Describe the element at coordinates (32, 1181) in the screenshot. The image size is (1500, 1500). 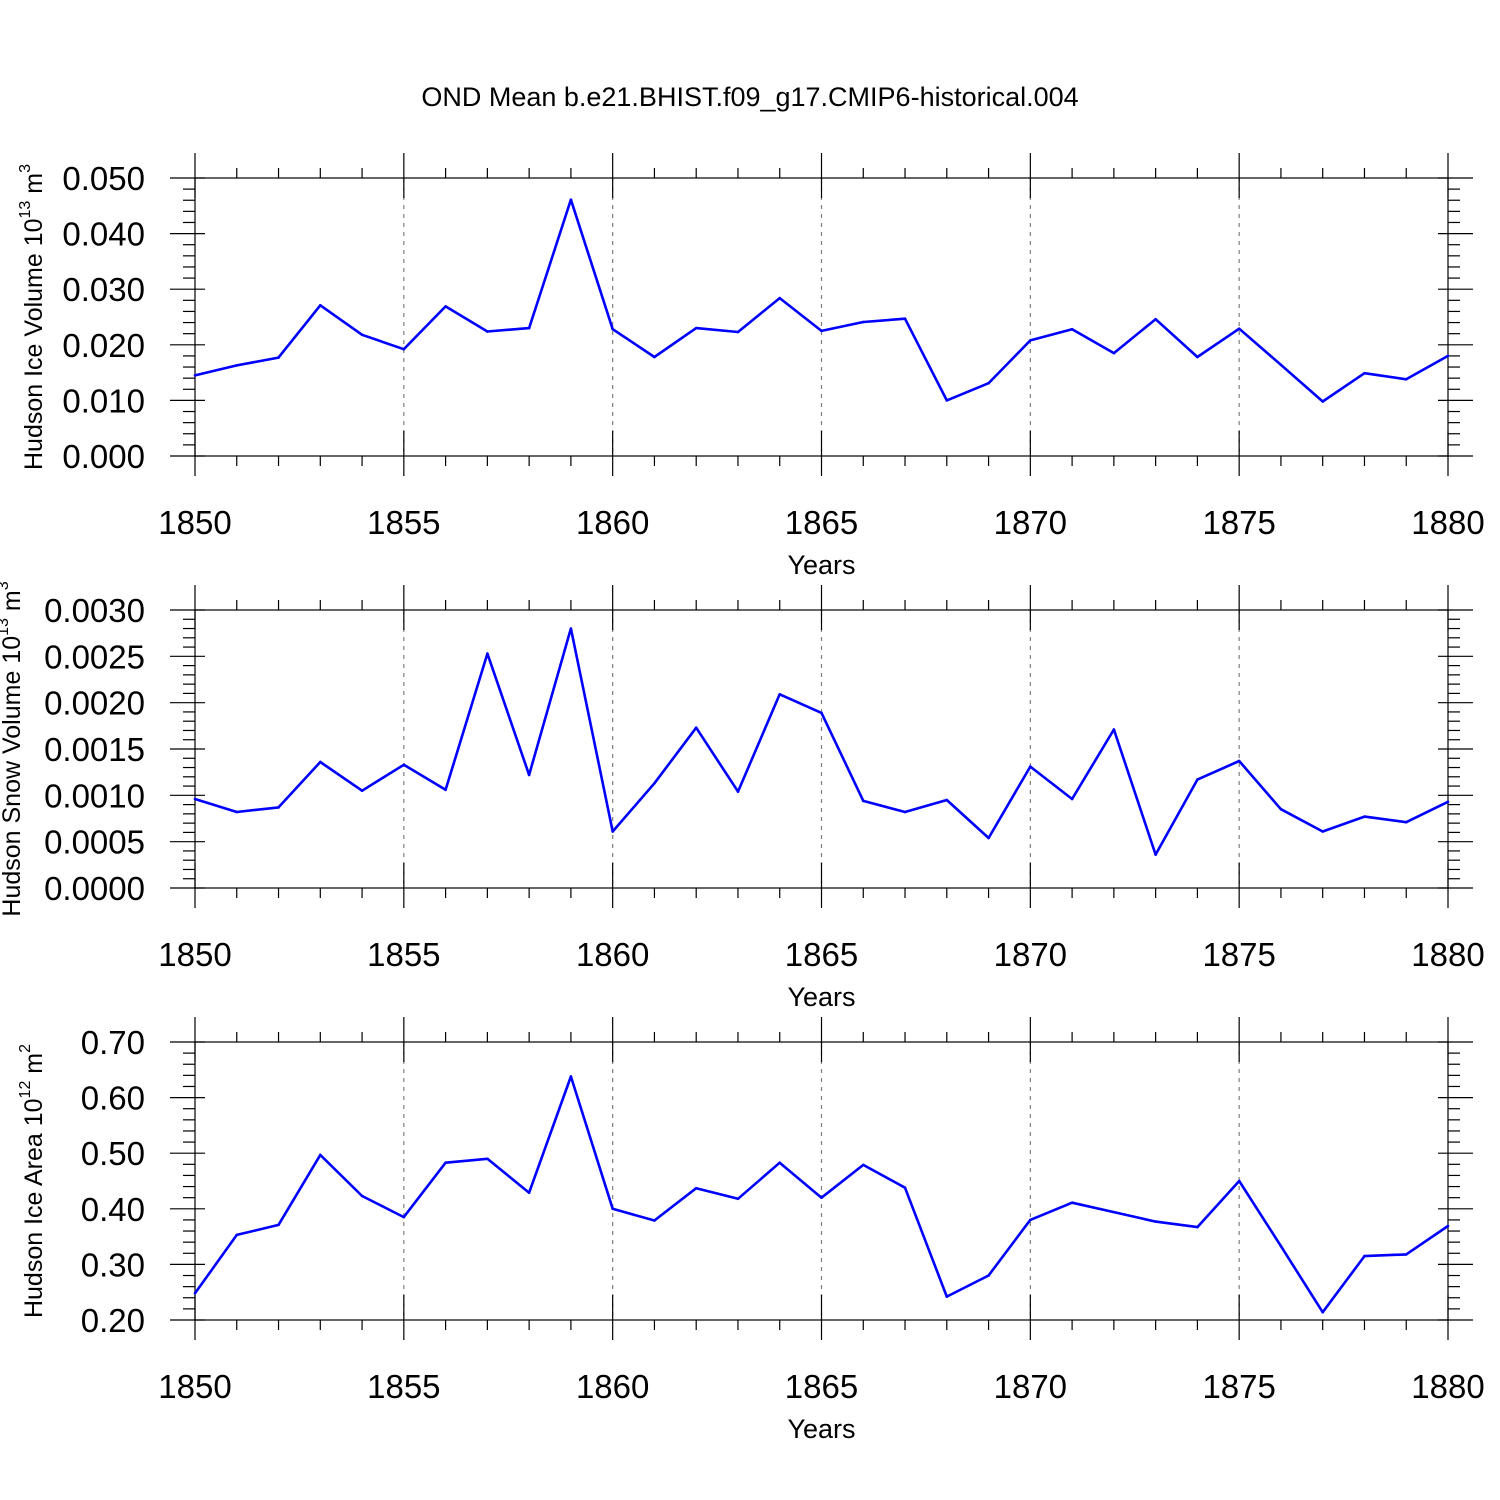
I see `y-axis-title: Hudson Ice Area 1012 m2` at that location.